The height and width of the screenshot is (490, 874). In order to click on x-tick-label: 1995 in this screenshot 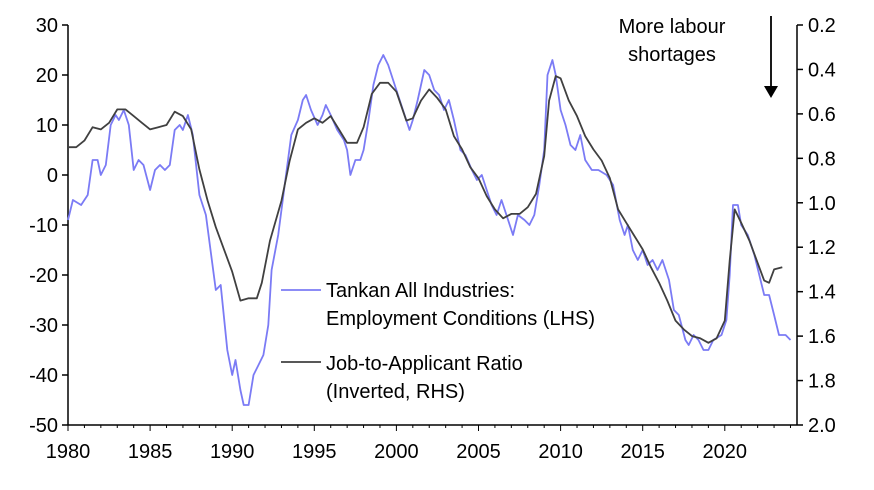, I will do `click(314, 452)`.